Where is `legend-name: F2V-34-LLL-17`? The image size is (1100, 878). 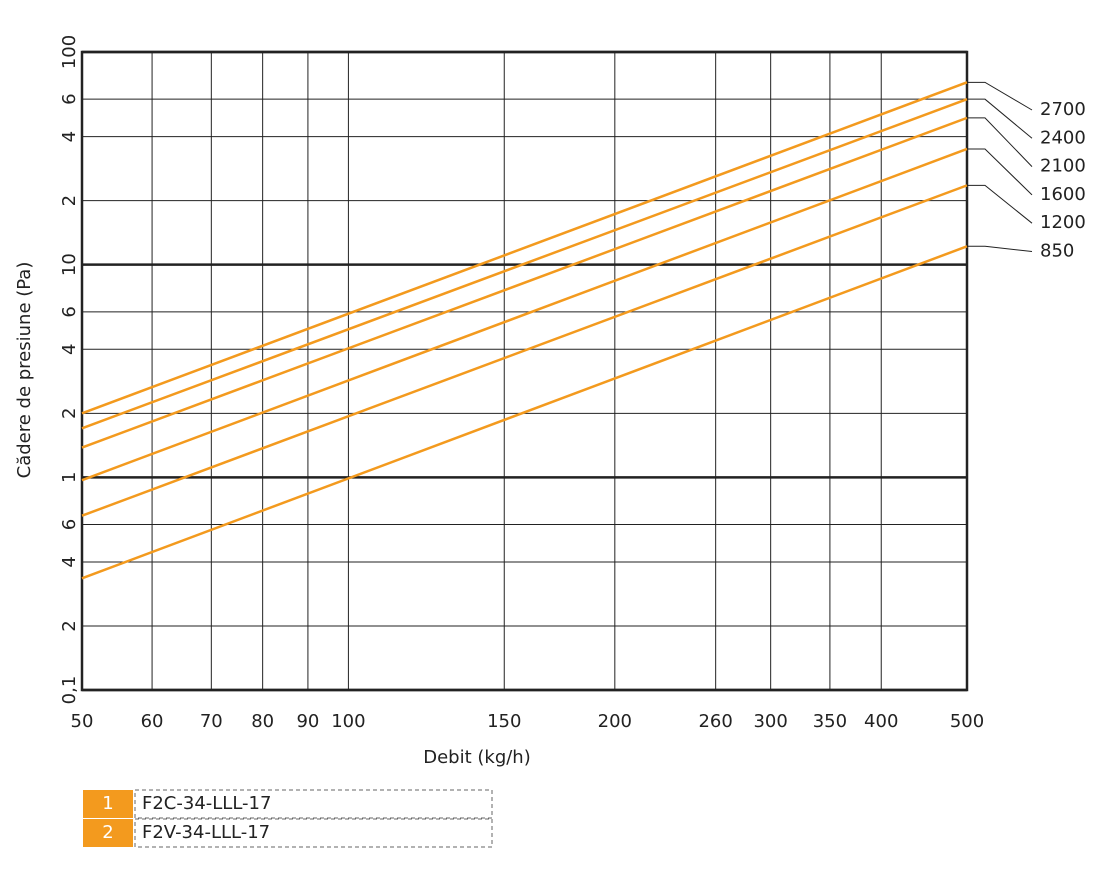
legend-name: F2V-34-LLL-17 is located at coordinates (206, 832).